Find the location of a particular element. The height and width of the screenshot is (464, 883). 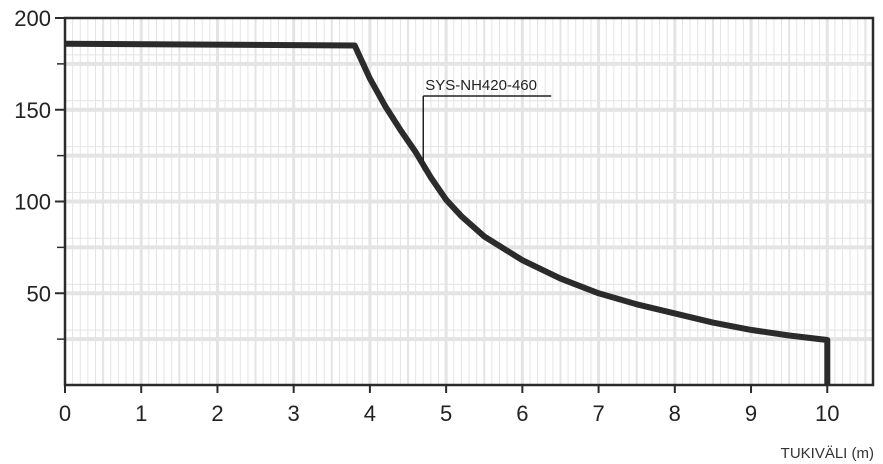

x-tick-label: 2 is located at coordinates (217, 413).